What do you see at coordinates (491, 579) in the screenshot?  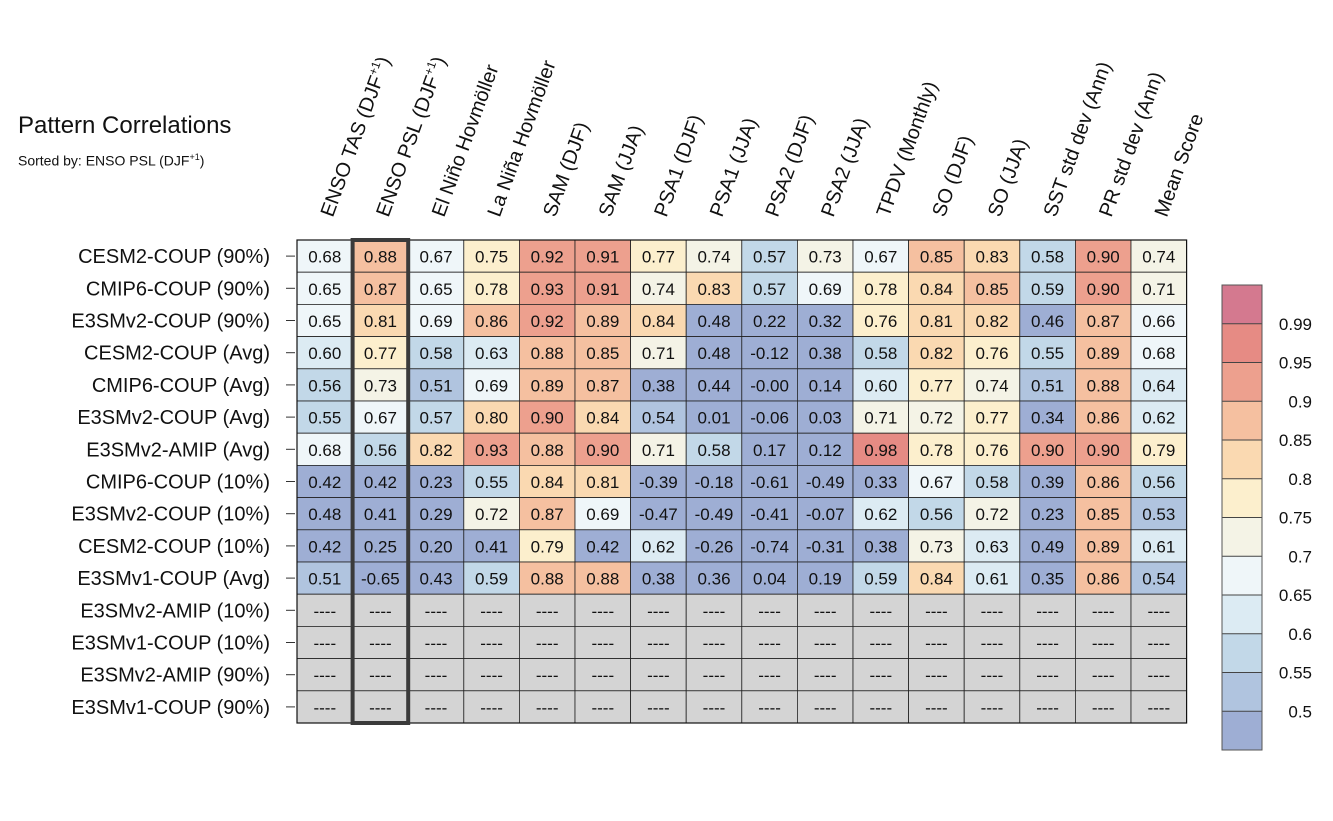 I see `cell-value: 0.59` at bounding box center [491, 579].